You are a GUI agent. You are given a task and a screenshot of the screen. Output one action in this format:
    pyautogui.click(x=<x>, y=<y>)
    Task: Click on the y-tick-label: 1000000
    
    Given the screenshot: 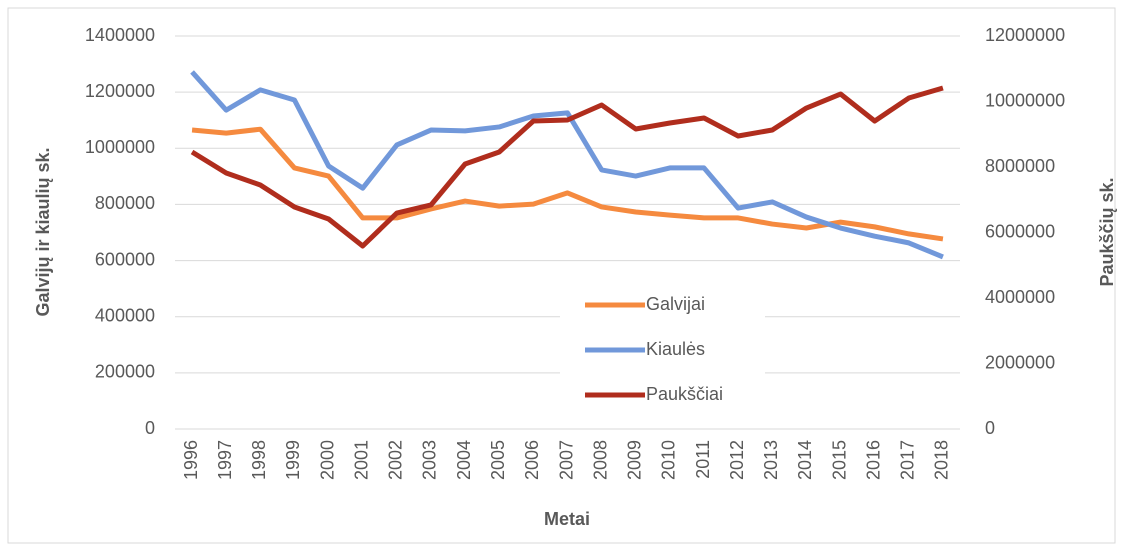 What is the action you would take?
    pyautogui.click(x=120, y=147)
    